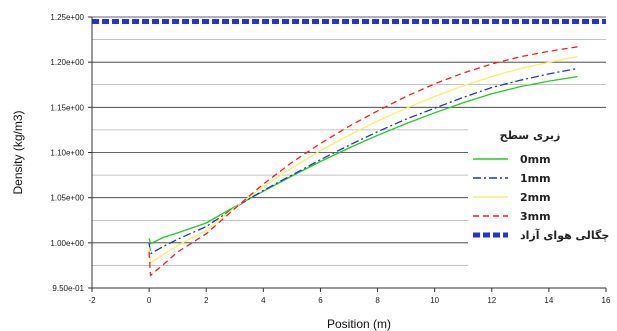  What do you see at coordinates (67, 62) in the screenshot?
I see `y-tick-label: 1.20e+00` at bounding box center [67, 62].